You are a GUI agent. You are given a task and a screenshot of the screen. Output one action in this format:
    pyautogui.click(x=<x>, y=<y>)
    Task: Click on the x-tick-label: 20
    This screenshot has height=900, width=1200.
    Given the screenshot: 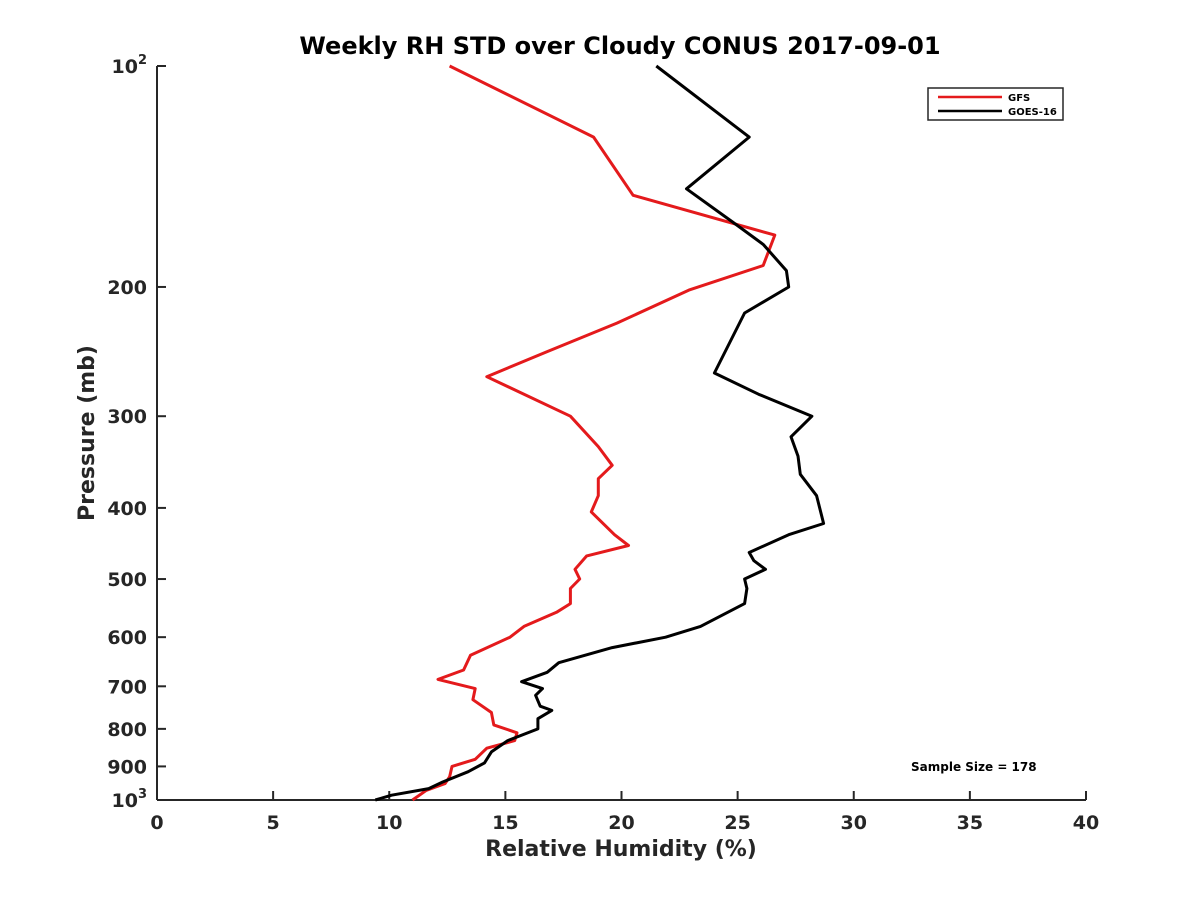 What is the action you would take?
    pyautogui.click(x=621, y=823)
    